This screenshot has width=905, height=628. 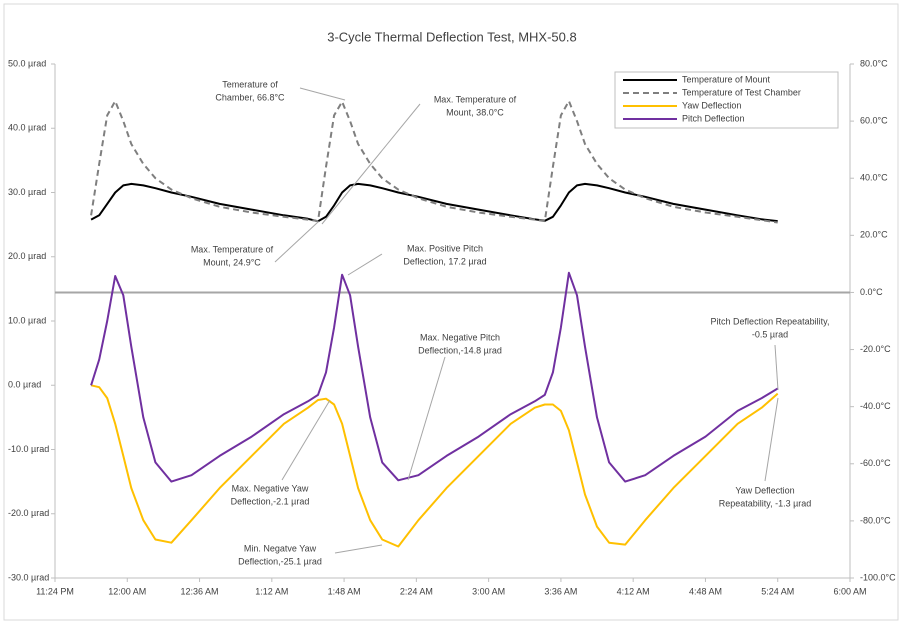 What do you see at coordinates (271, 591) in the screenshot?
I see `x-tick-label: 1:12 AM` at bounding box center [271, 591].